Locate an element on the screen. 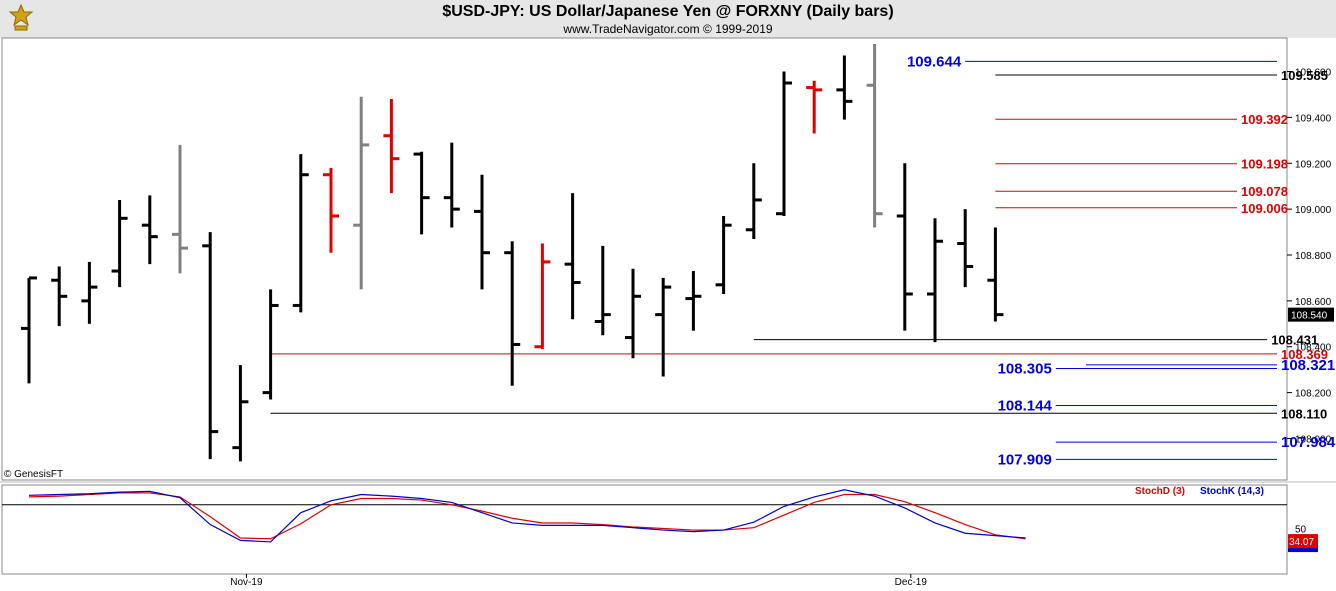 This screenshot has height=591, width=1336. level-label-109.644: 109.644 is located at coordinates (934, 61).